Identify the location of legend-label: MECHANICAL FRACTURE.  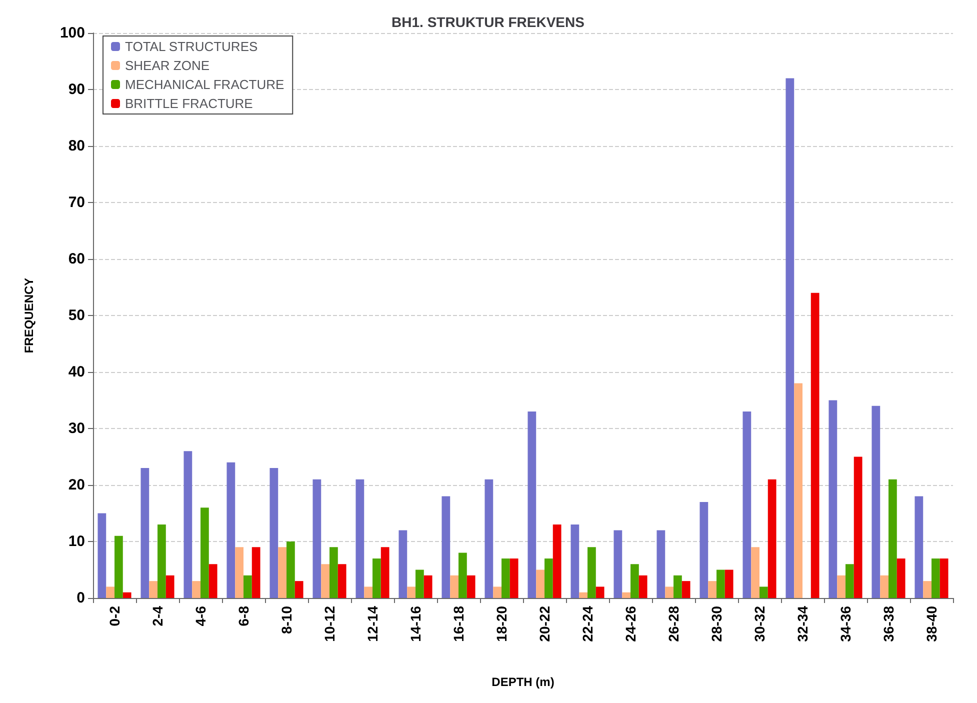
(204, 84).